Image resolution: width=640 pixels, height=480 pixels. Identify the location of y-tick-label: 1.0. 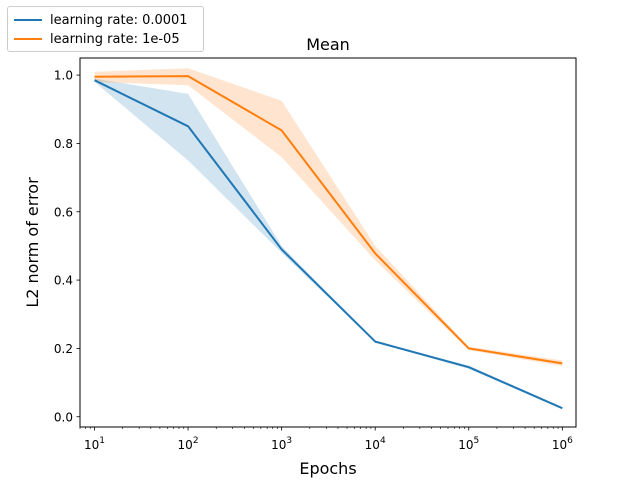
(63, 76).